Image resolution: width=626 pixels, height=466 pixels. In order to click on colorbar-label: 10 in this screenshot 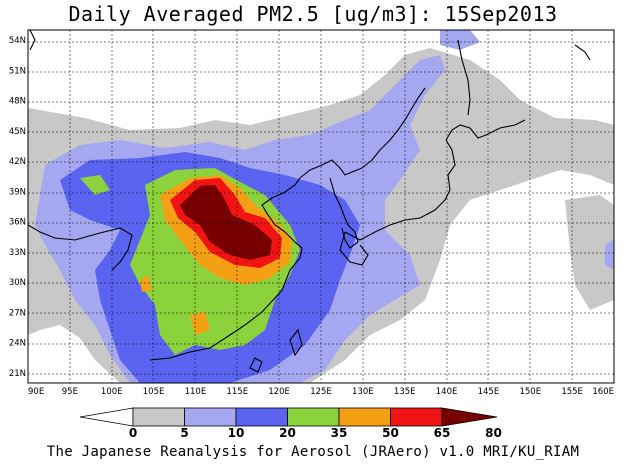, I will do `click(236, 433)`.